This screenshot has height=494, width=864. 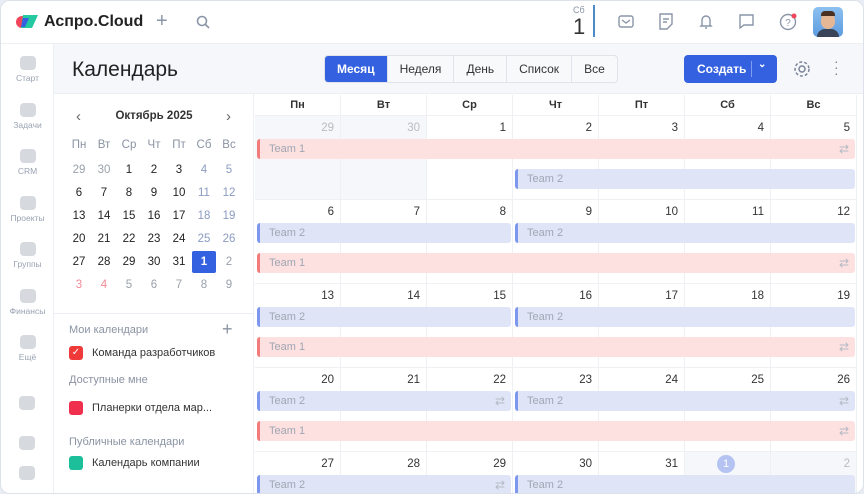 I want to click on mini-day: 27, so click(x=79, y=262).